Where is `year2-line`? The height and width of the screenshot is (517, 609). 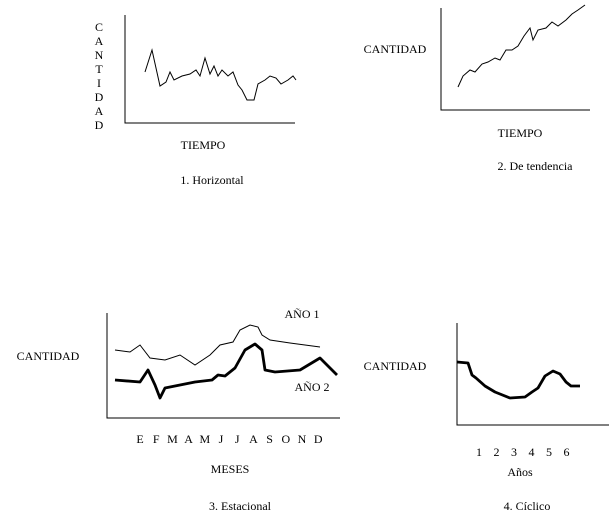
year2-line is located at coordinates (226, 371).